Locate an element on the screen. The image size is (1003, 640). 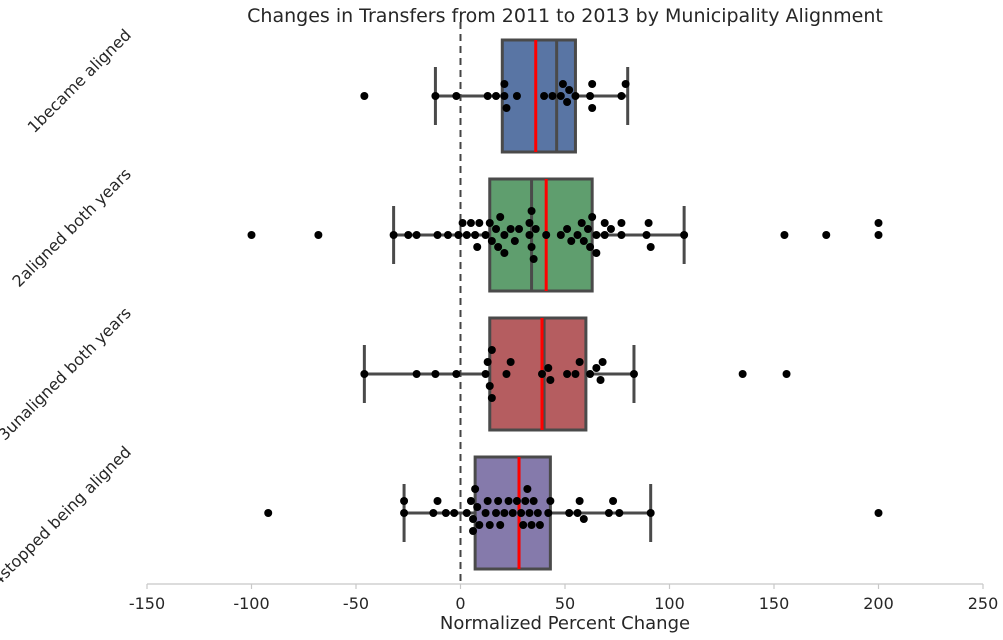
x-tick-label: 250 is located at coordinates (983, 603).